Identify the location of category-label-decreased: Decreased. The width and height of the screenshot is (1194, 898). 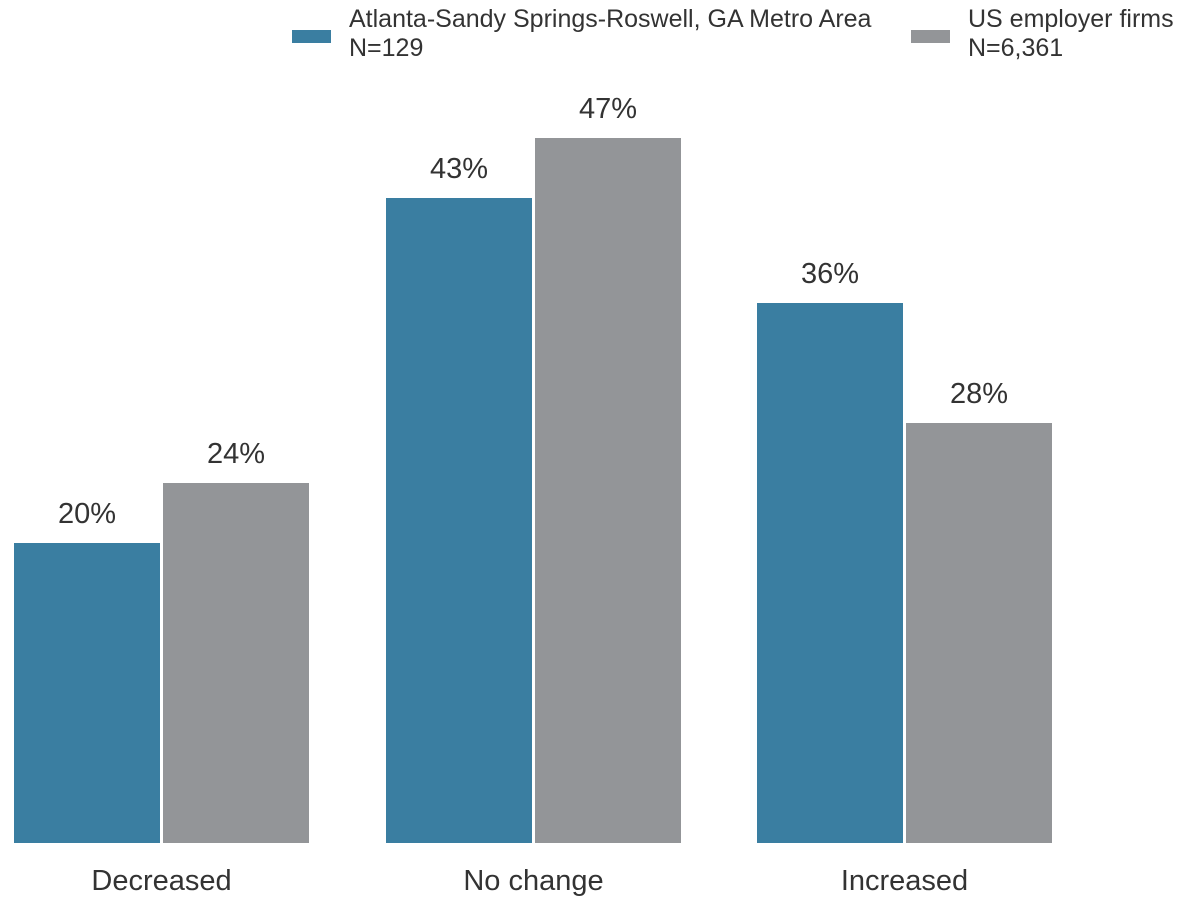
(161, 881).